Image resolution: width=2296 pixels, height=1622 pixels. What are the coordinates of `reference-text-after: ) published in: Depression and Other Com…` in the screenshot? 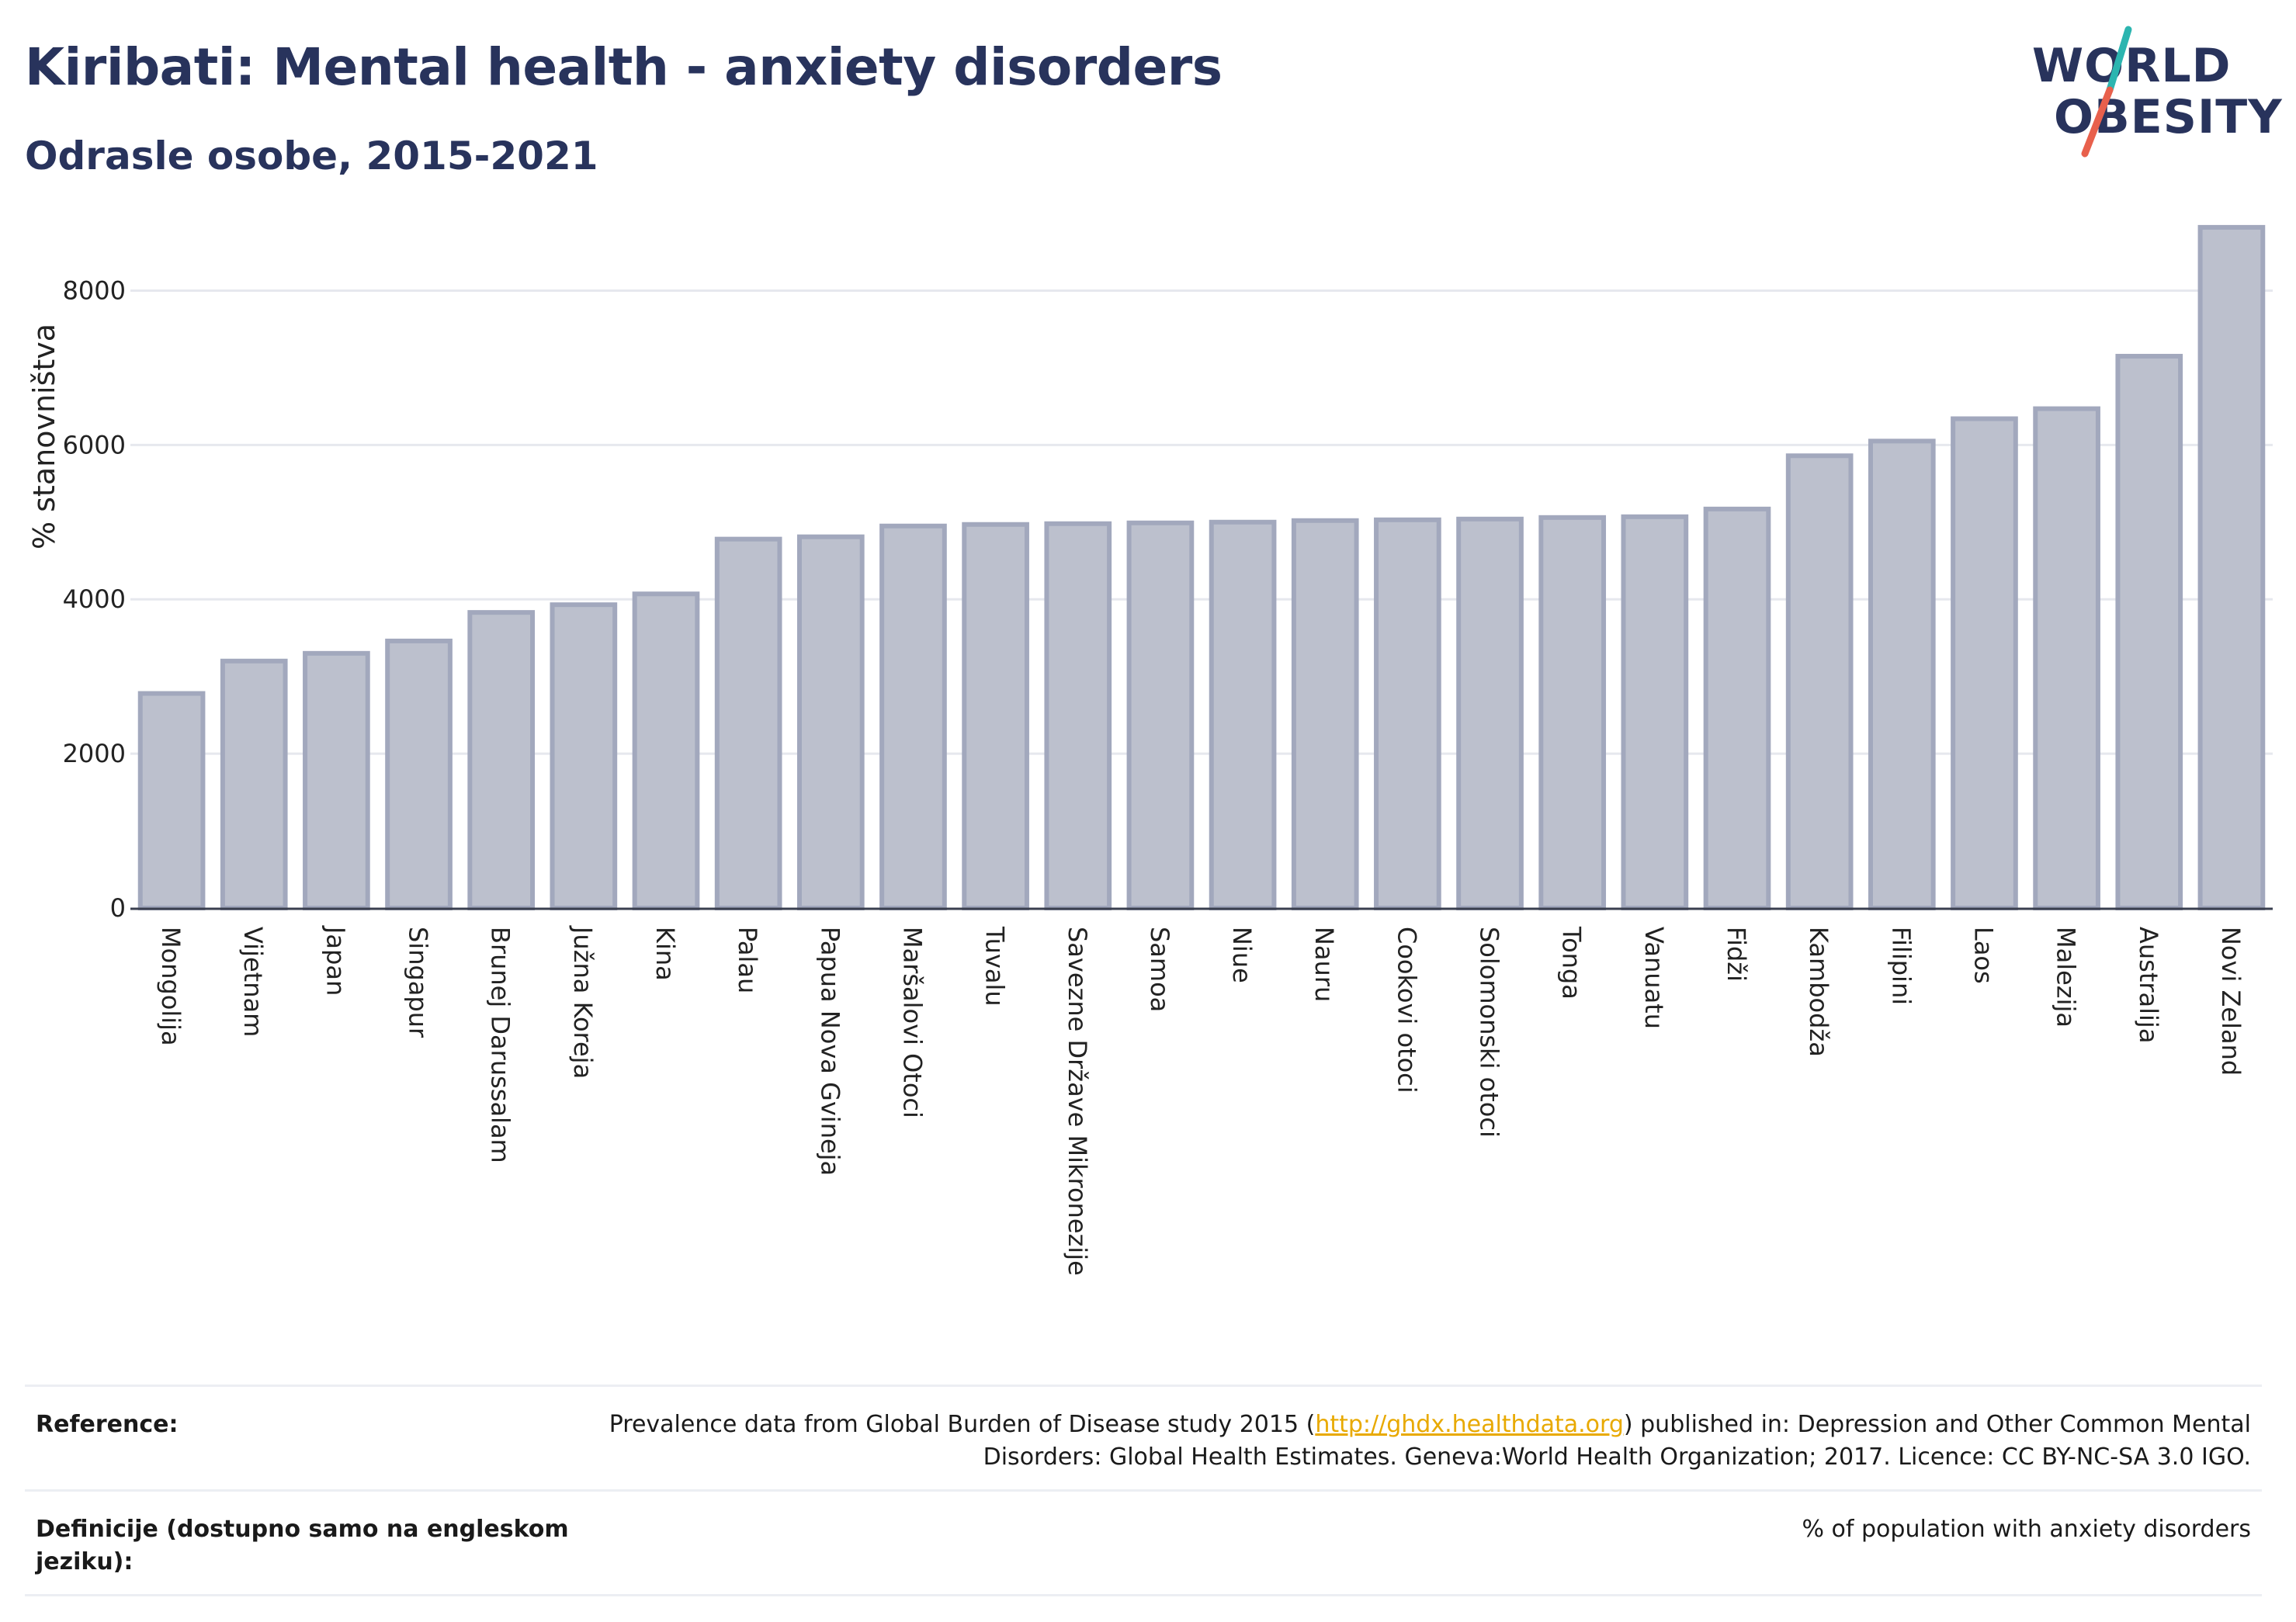 It's located at (1617, 1441).